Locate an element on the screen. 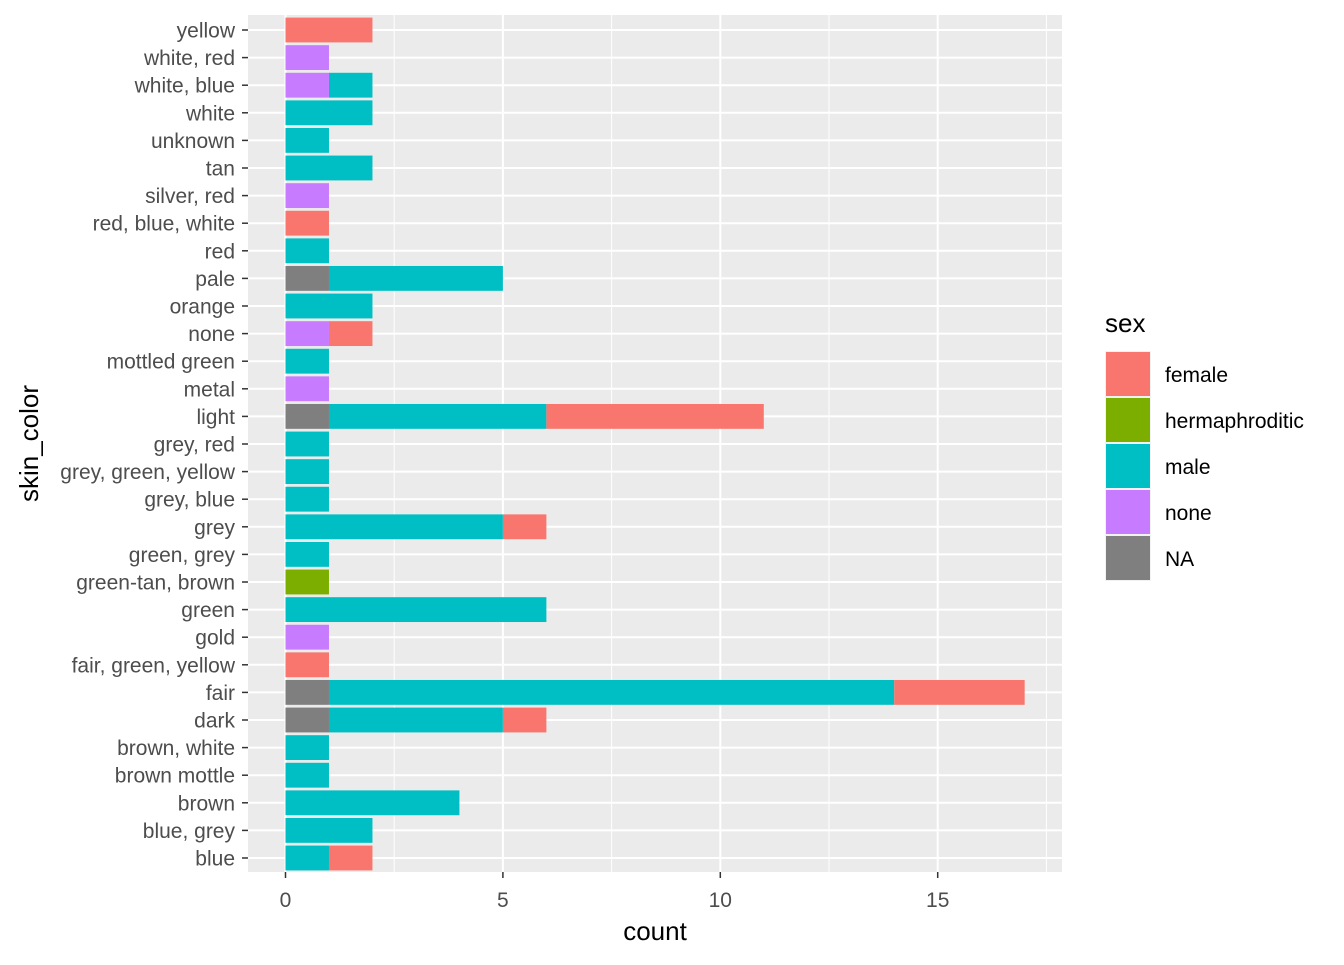 This screenshot has width=1344, height=965. y-tick-label: white, red is located at coordinates (189, 58).